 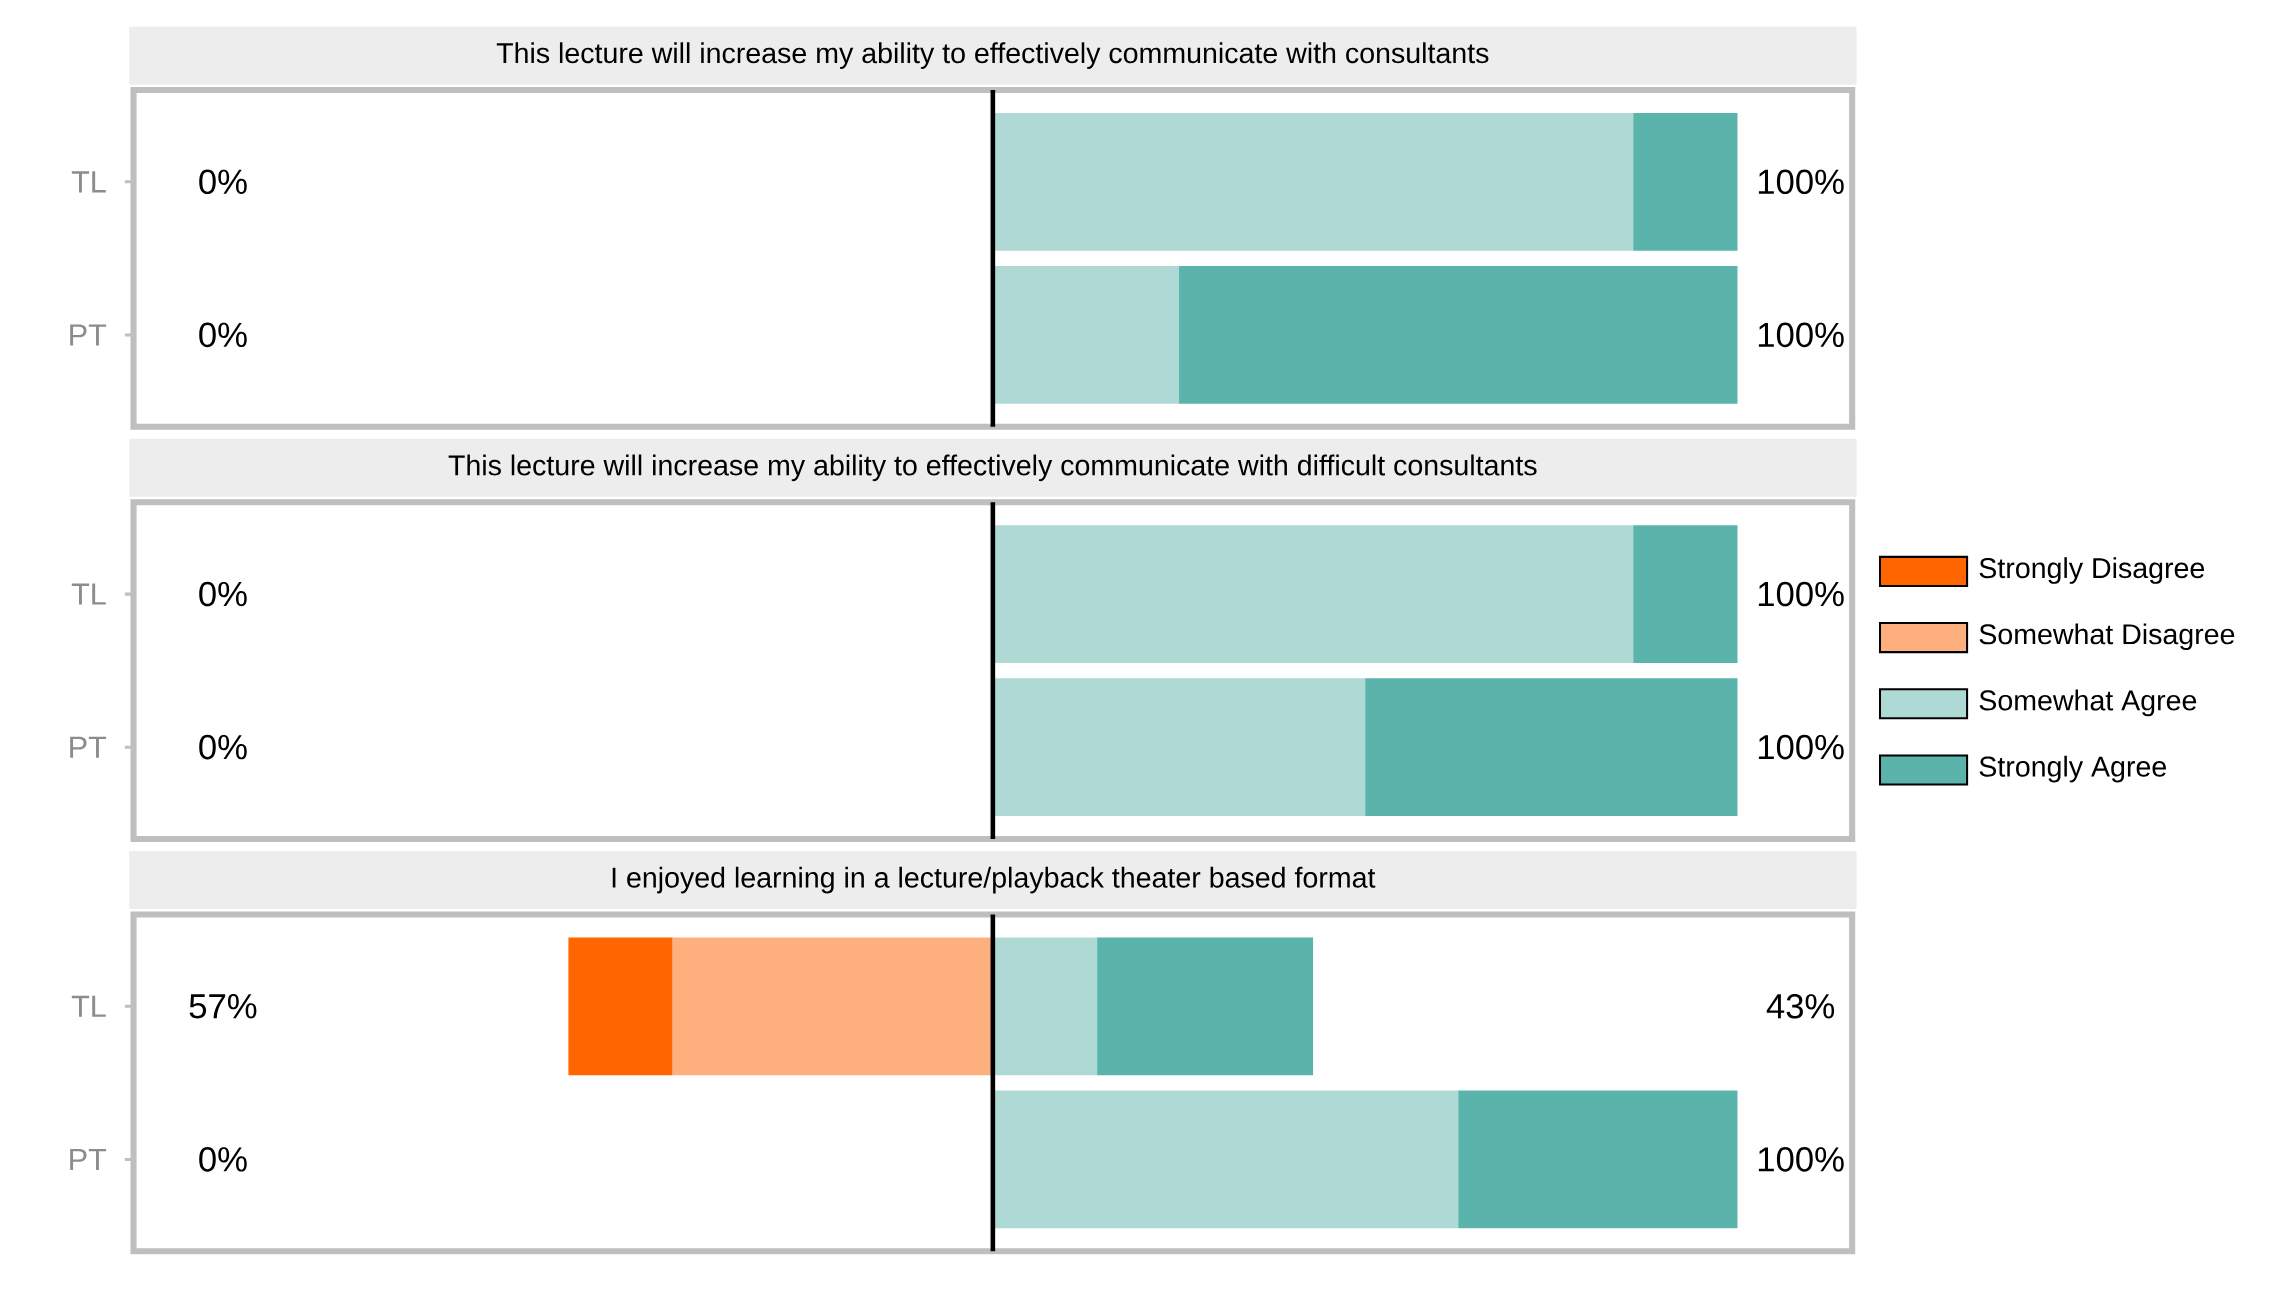 What do you see at coordinates (2092, 570) in the screenshot?
I see `legend-label: Strongly Disagree` at bounding box center [2092, 570].